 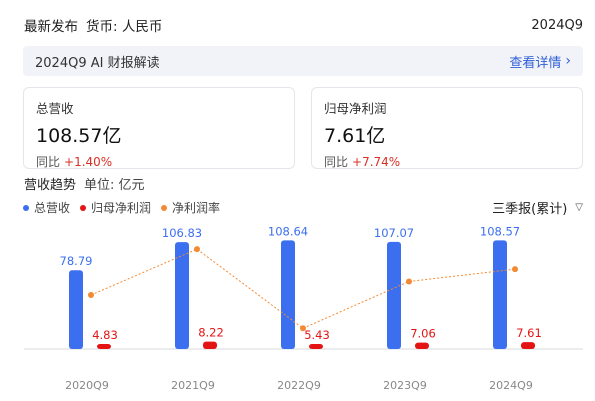 What do you see at coordinates (447, 161) in the screenshot?
I see `net-profit-yoy: 同比 +7.74%` at bounding box center [447, 161].